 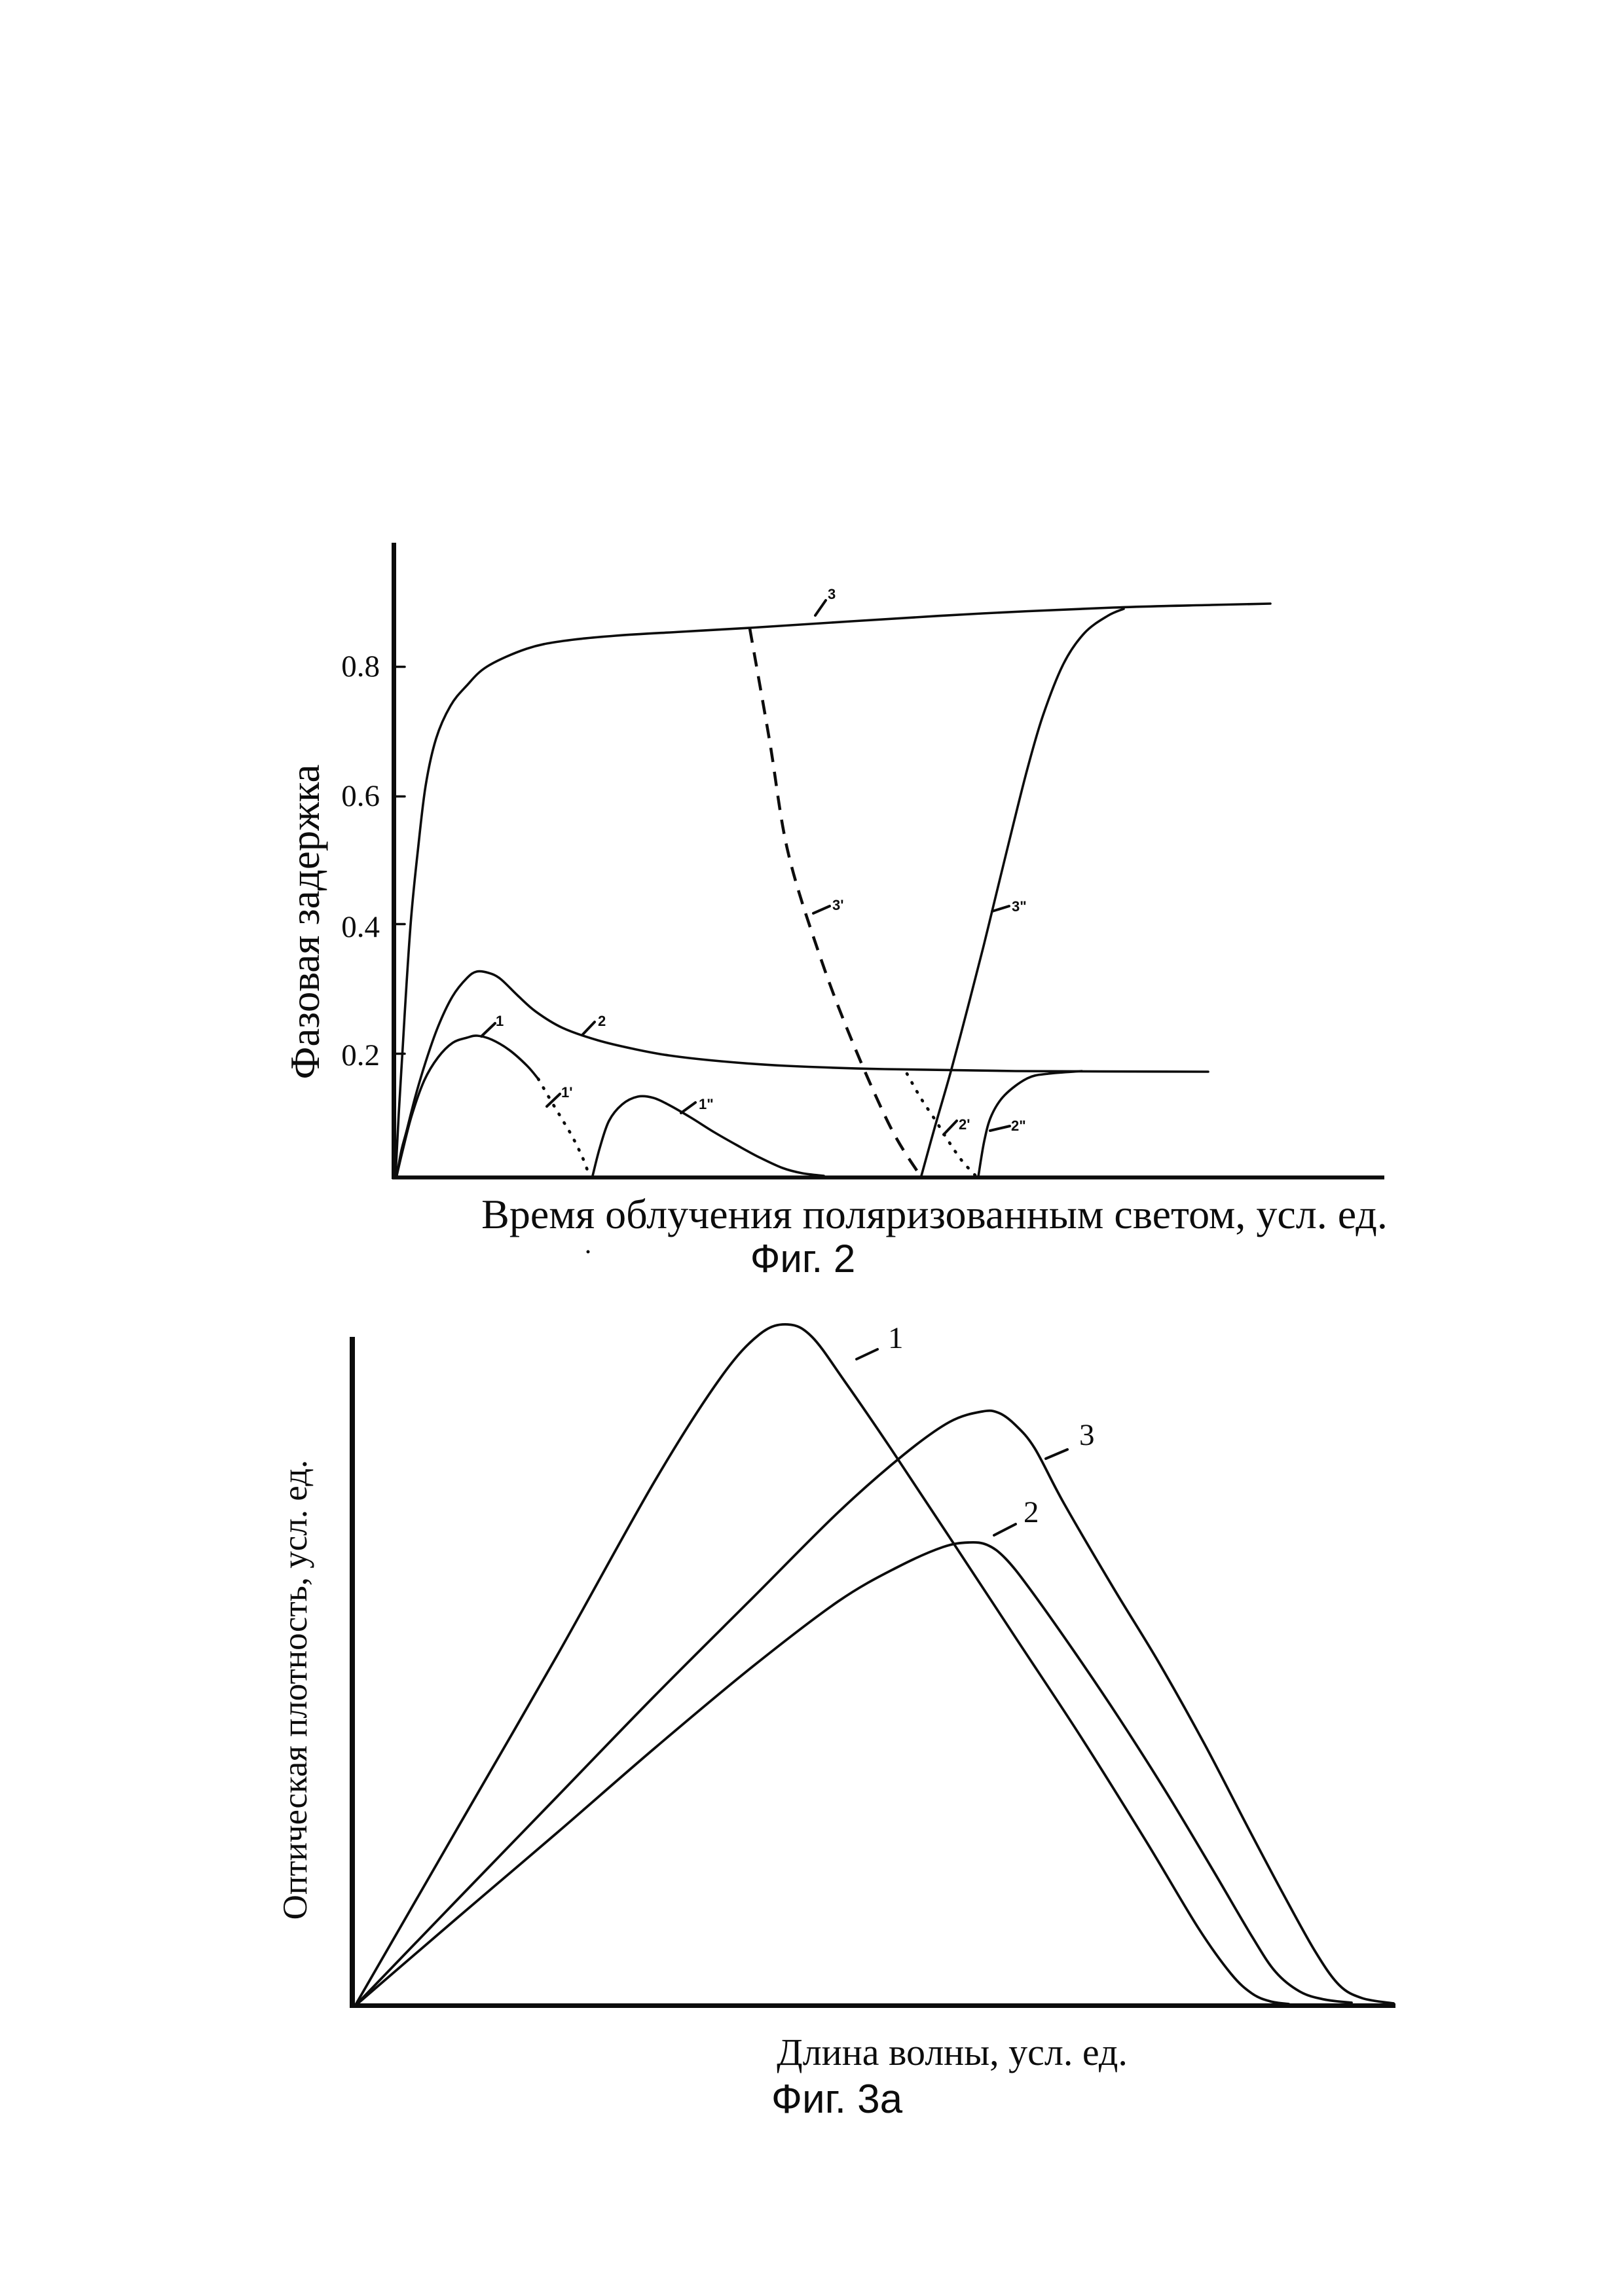 What do you see at coordinates (706, 1104) in the screenshot?
I see `svg-text: 1"` at bounding box center [706, 1104].